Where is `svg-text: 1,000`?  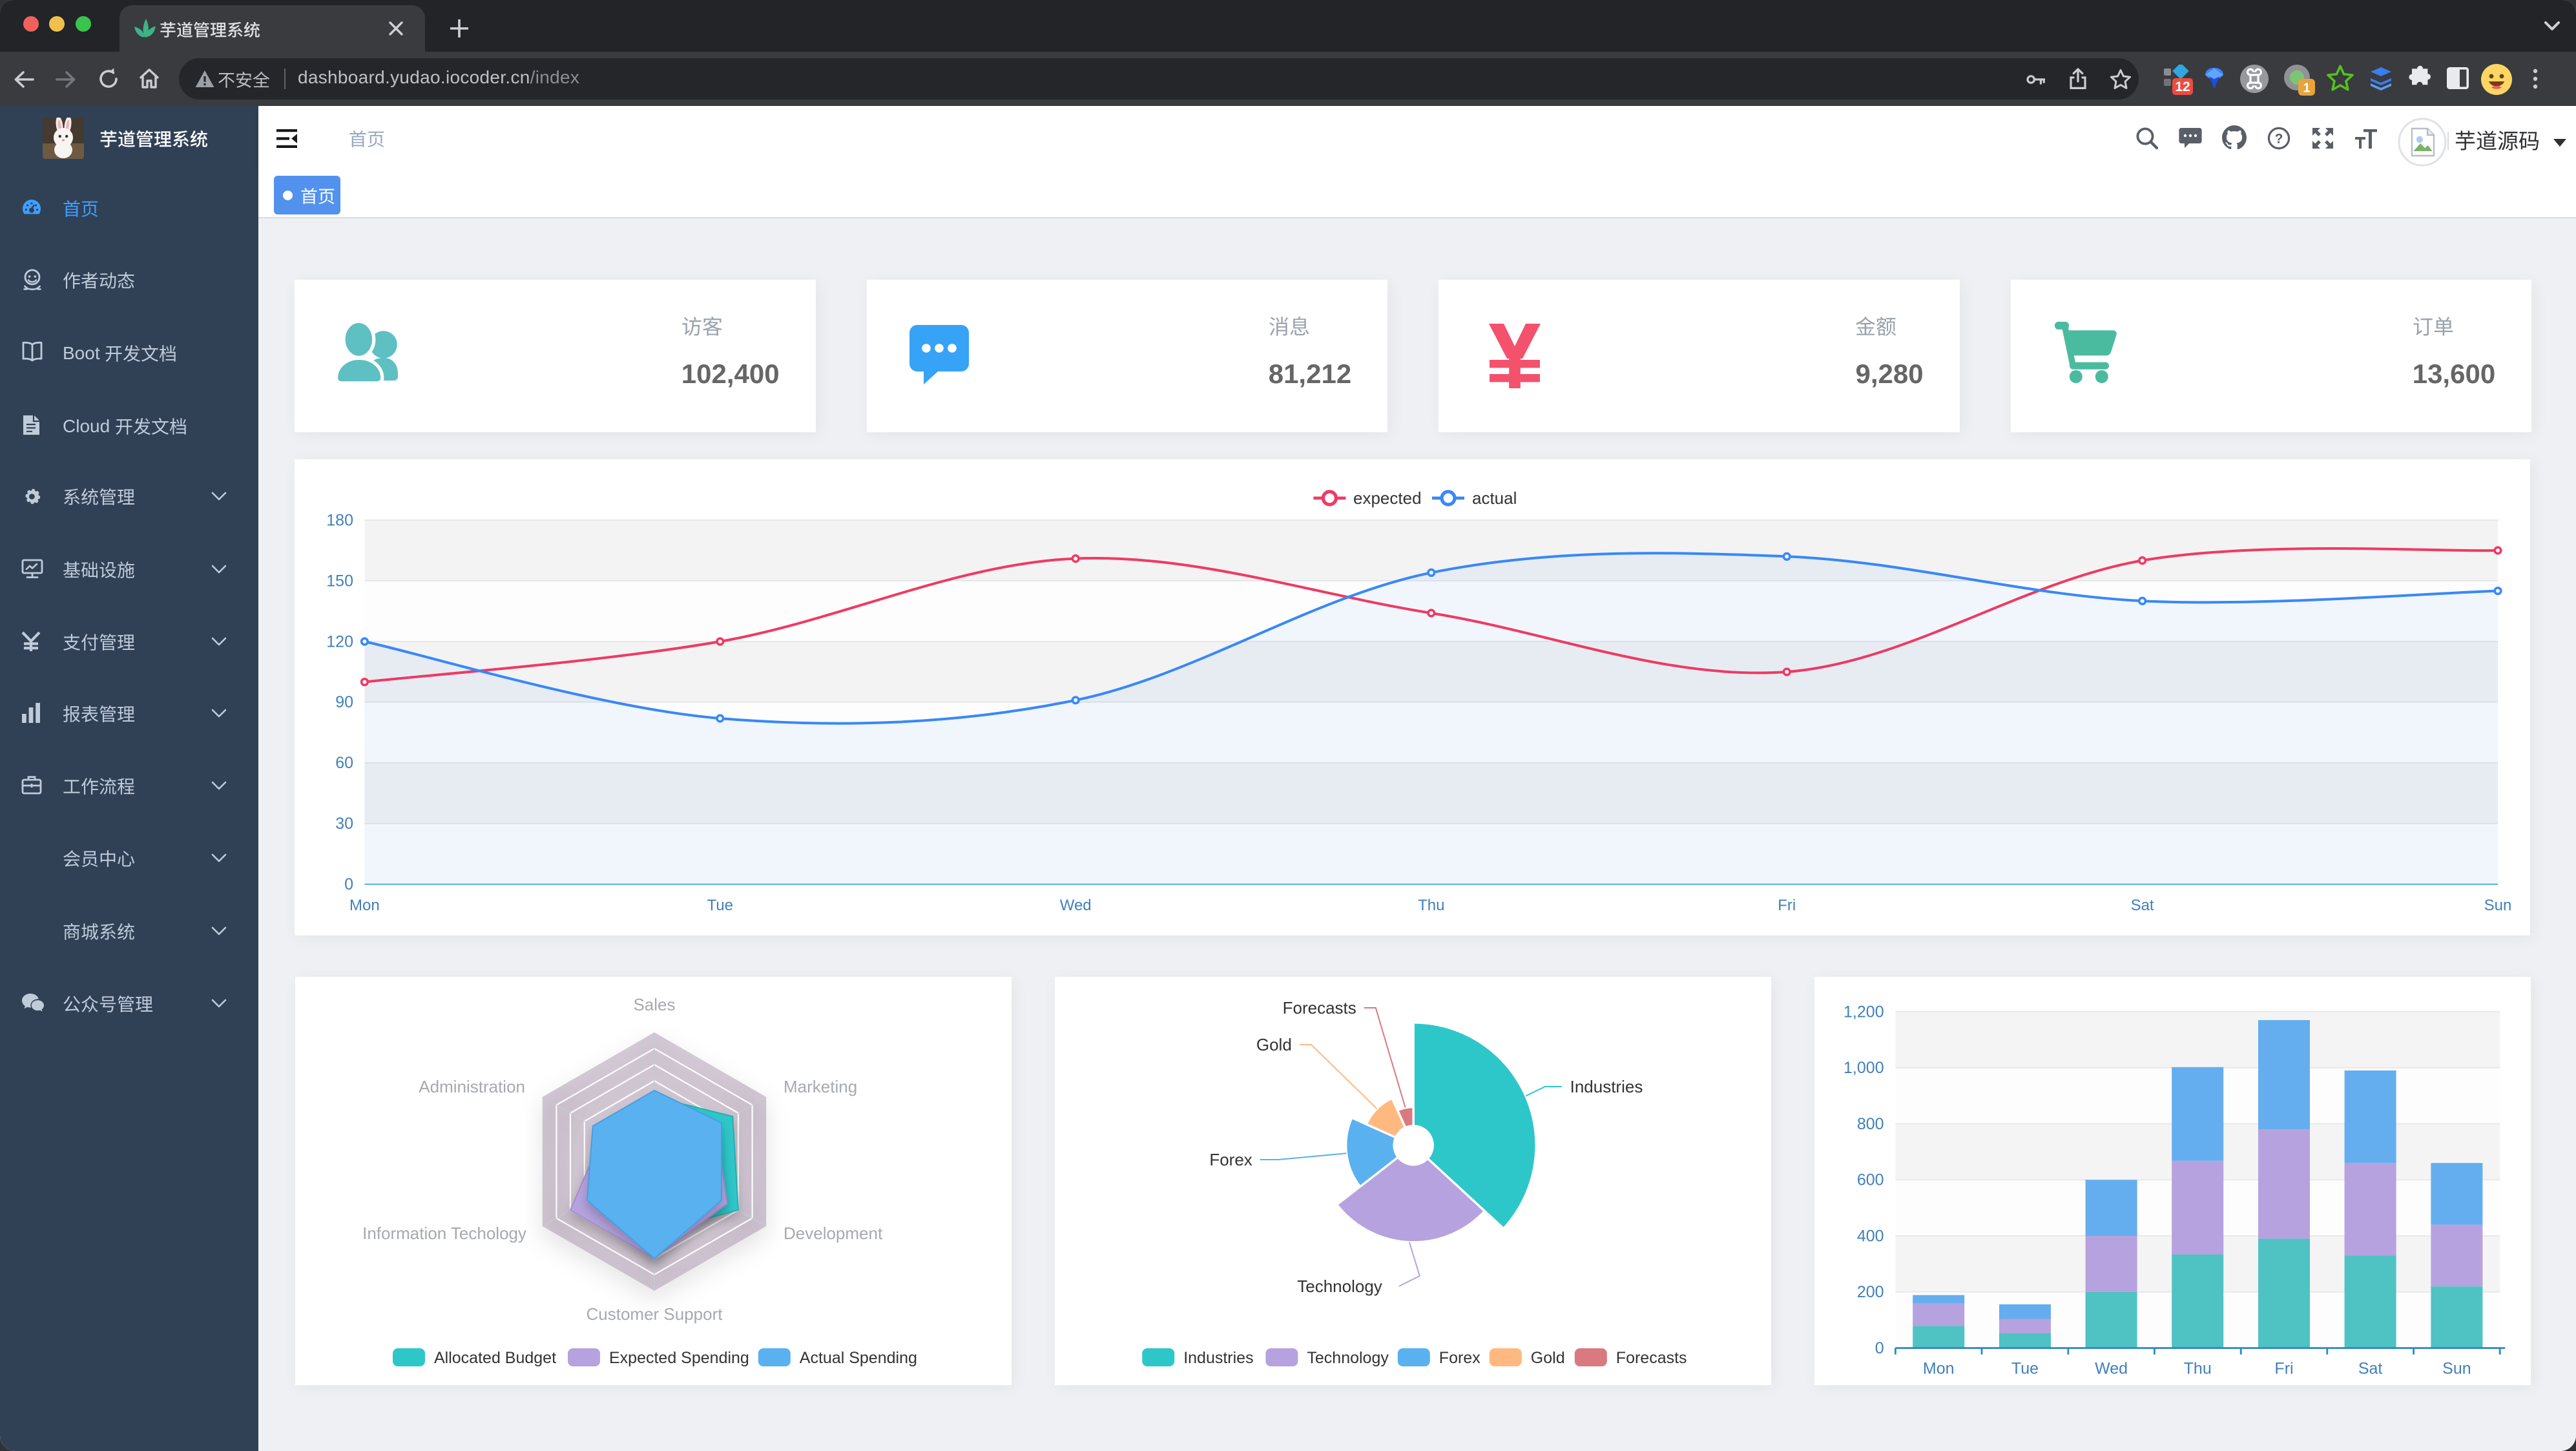
svg-text: 1,000 is located at coordinates (1864, 1068).